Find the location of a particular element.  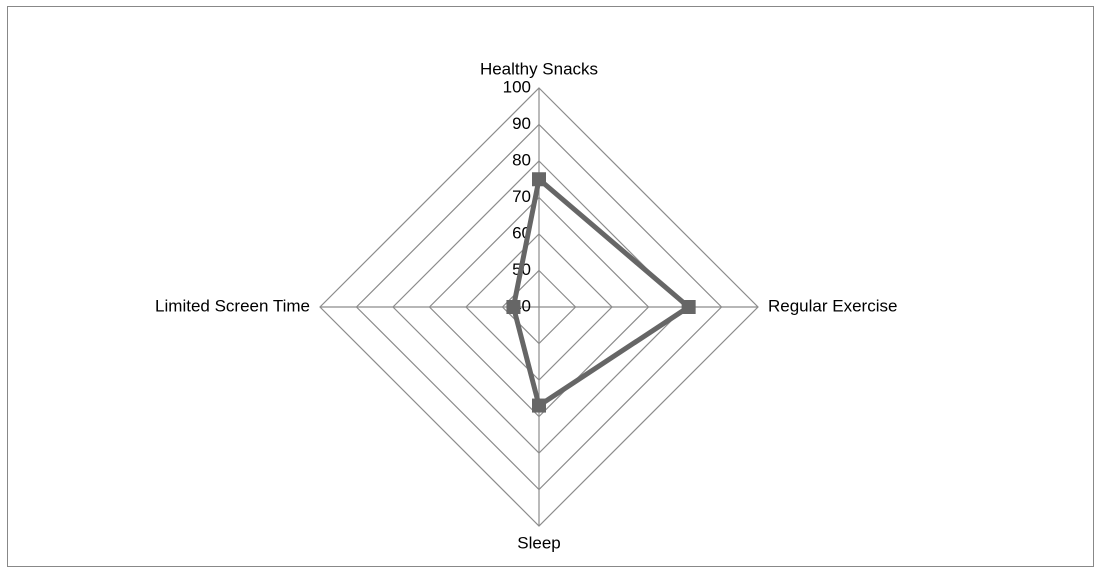

r-tick-label: 70 is located at coordinates (521, 196).